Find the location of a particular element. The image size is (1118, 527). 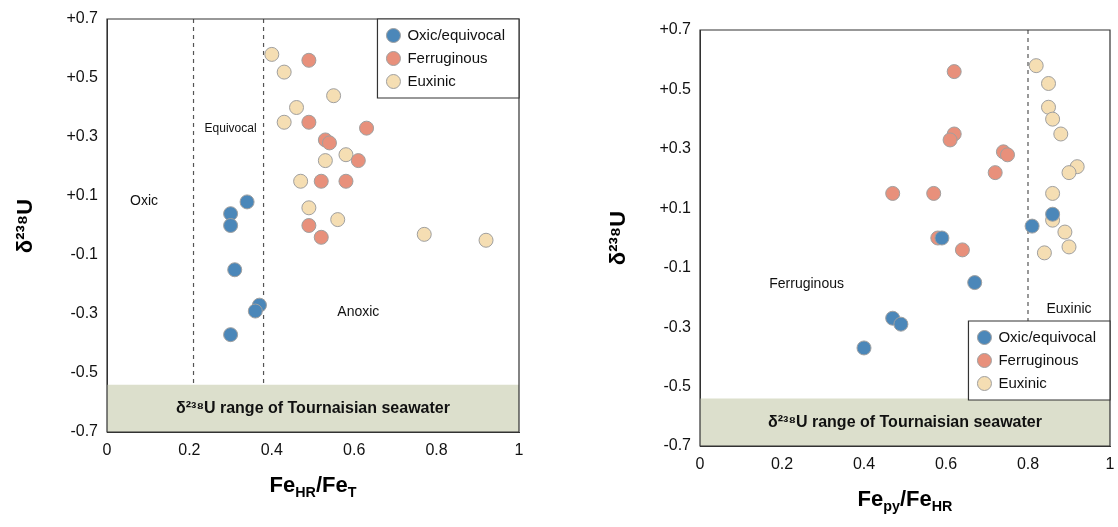

annotation: Ferruginous is located at coordinates (806, 282).